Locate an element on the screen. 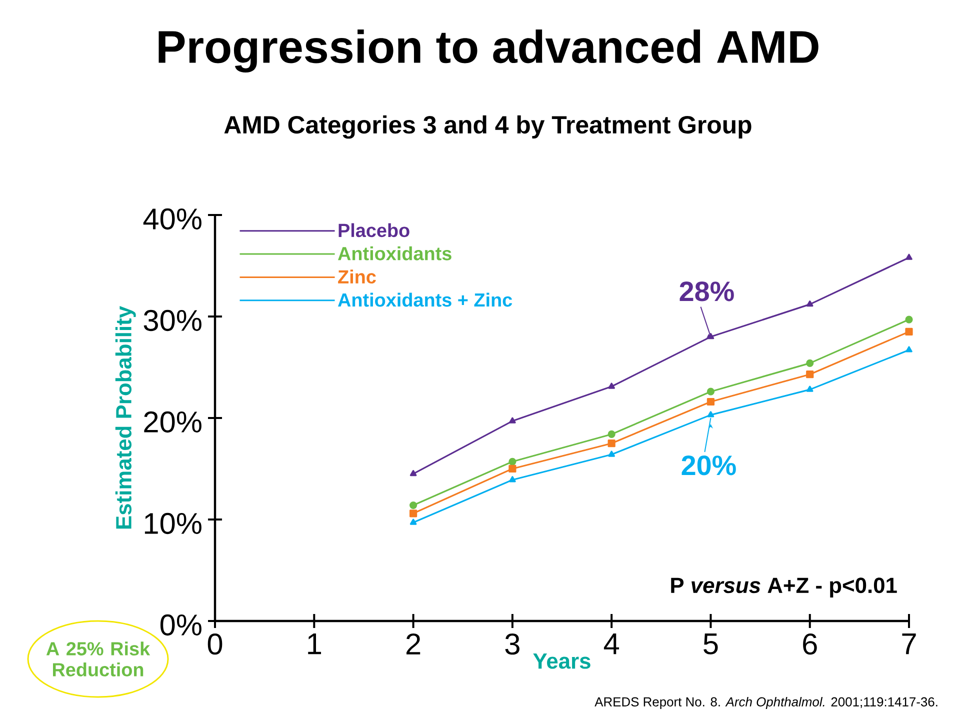  y-tick-label: 20% is located at coordinates (173, 422).